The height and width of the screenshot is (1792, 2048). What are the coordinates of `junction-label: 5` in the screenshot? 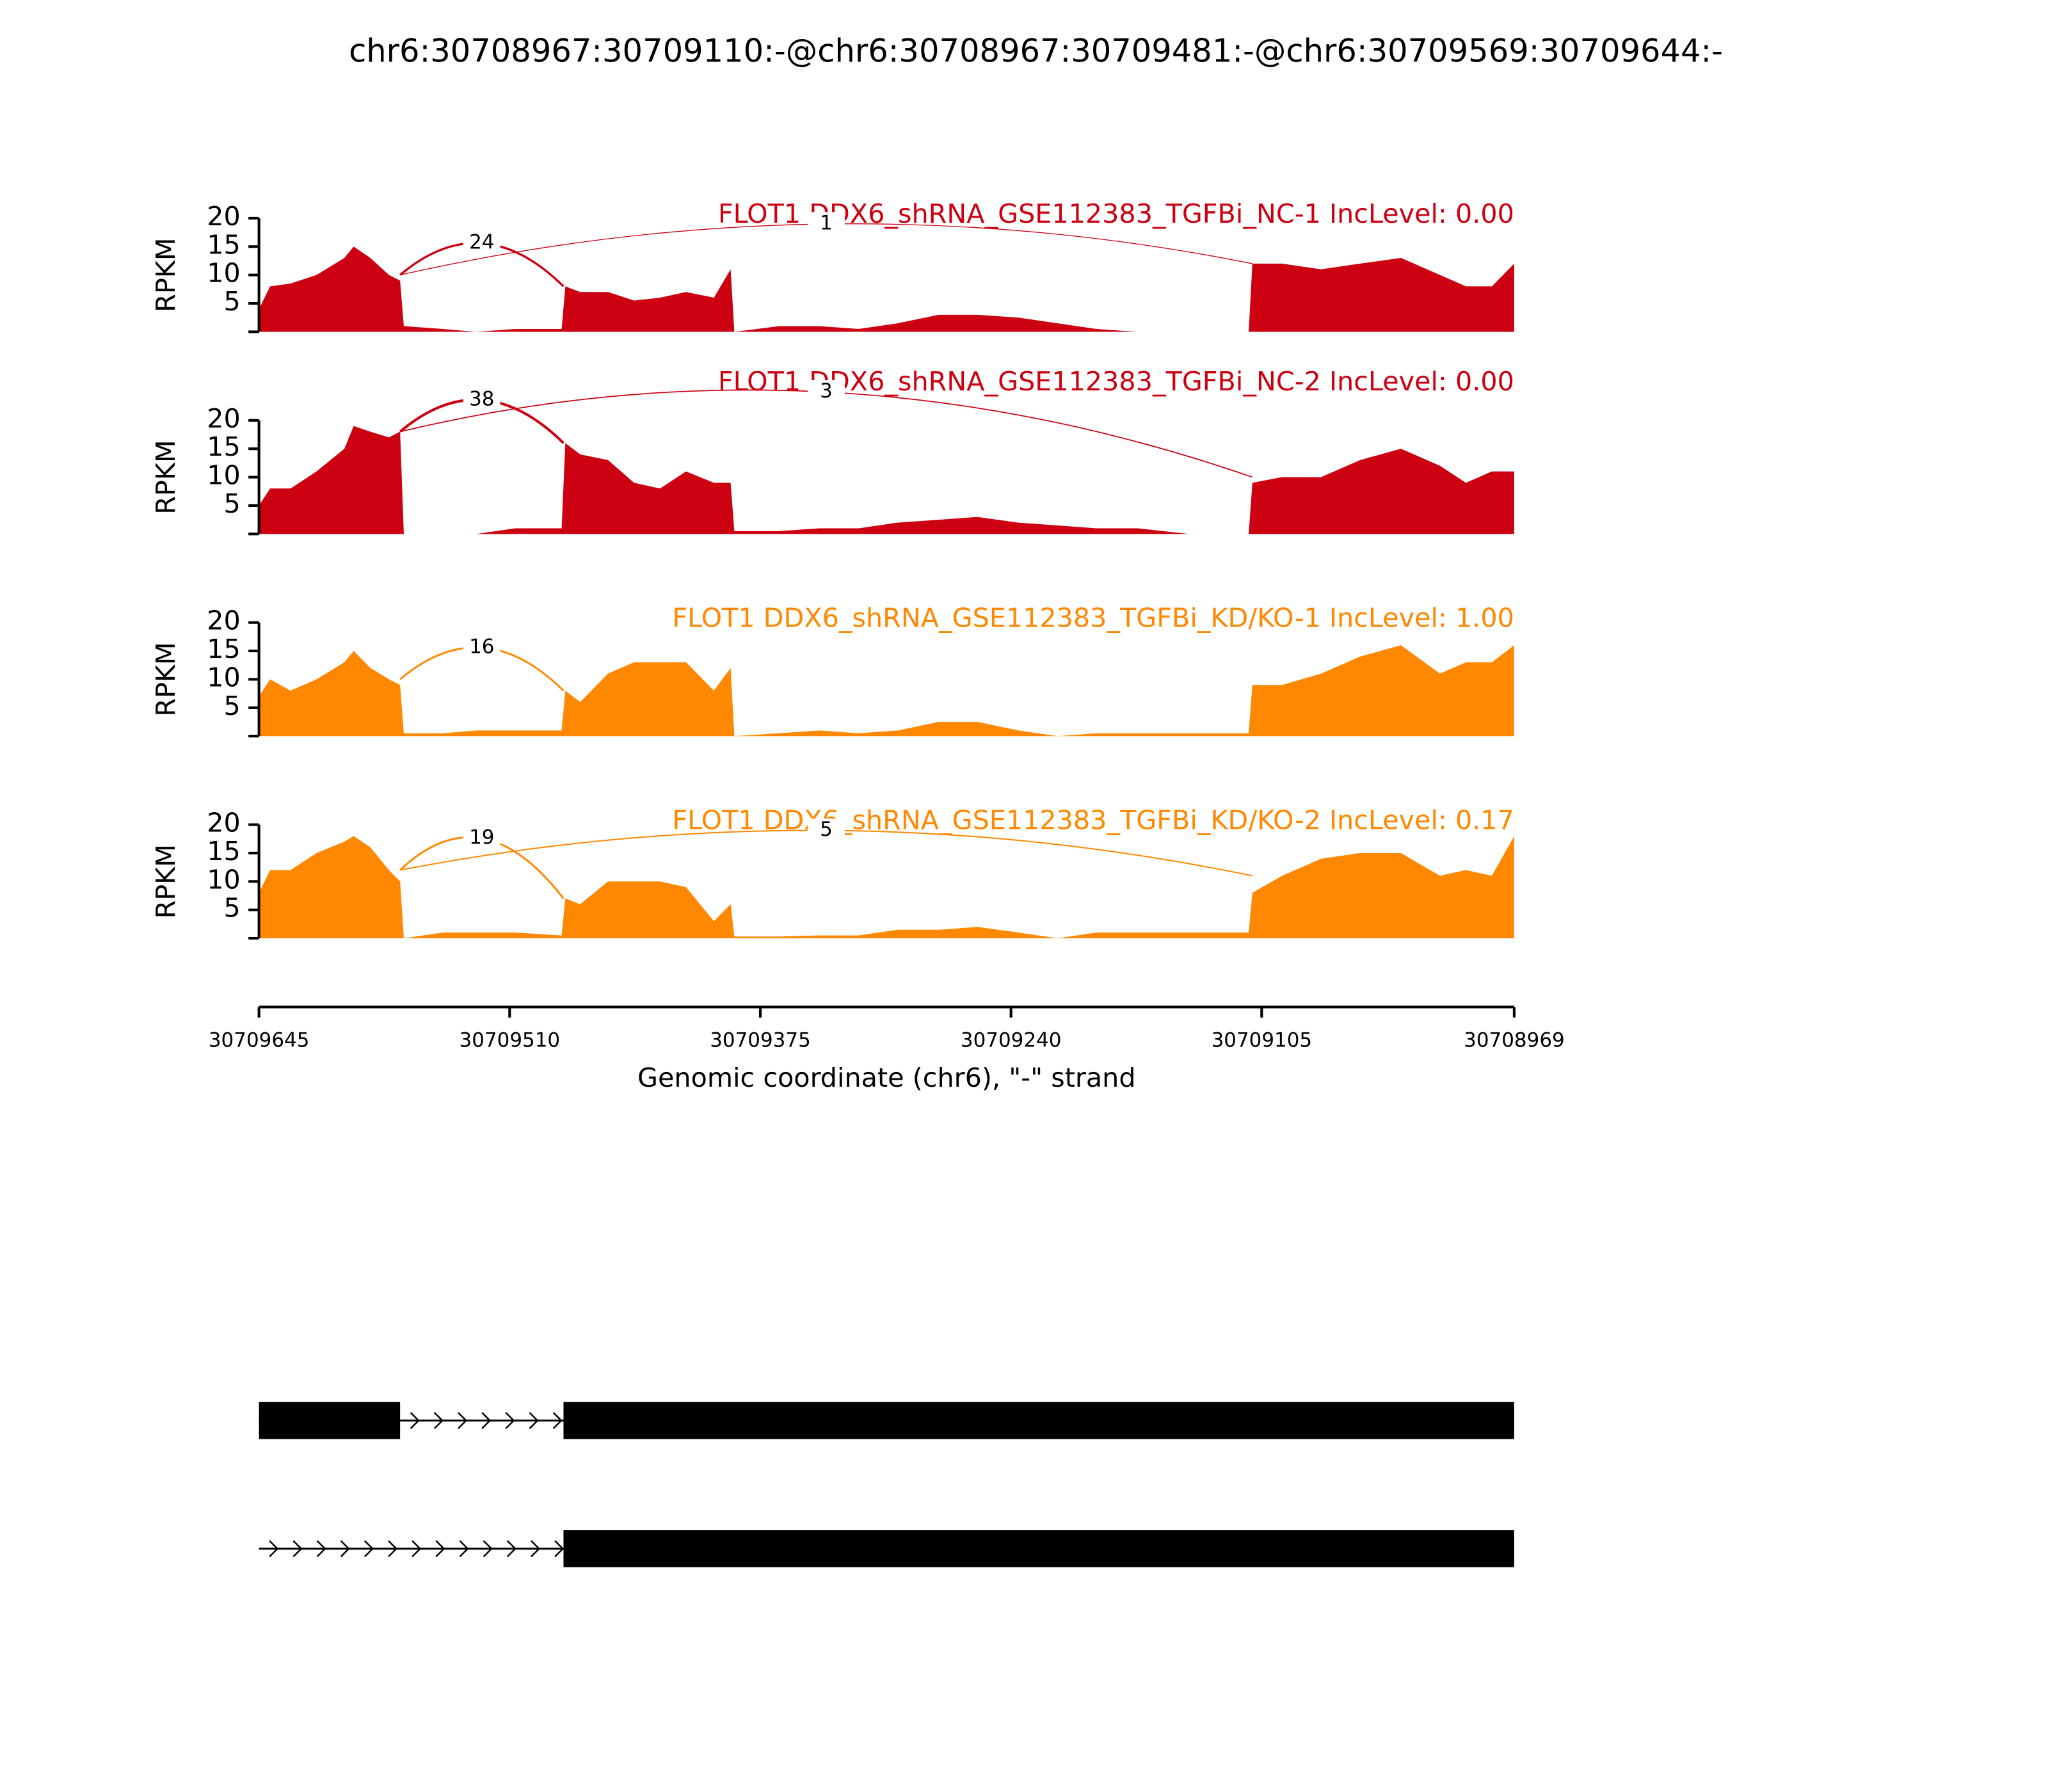 It's located at (826, 829).